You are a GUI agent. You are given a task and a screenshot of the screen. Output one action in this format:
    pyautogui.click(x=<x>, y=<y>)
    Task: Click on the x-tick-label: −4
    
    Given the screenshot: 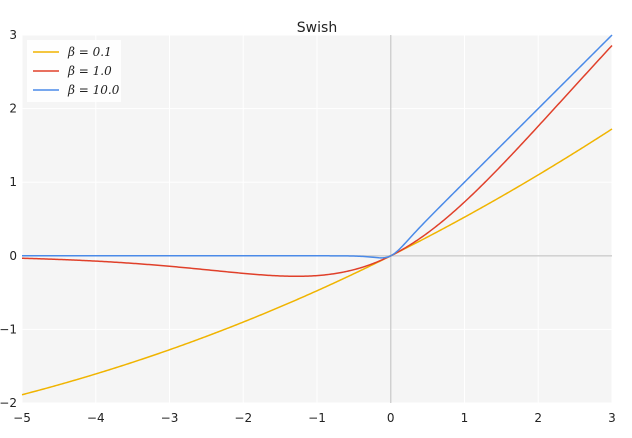 What is the action you would take?
    pyautogui.click(x=96, y=418)
    